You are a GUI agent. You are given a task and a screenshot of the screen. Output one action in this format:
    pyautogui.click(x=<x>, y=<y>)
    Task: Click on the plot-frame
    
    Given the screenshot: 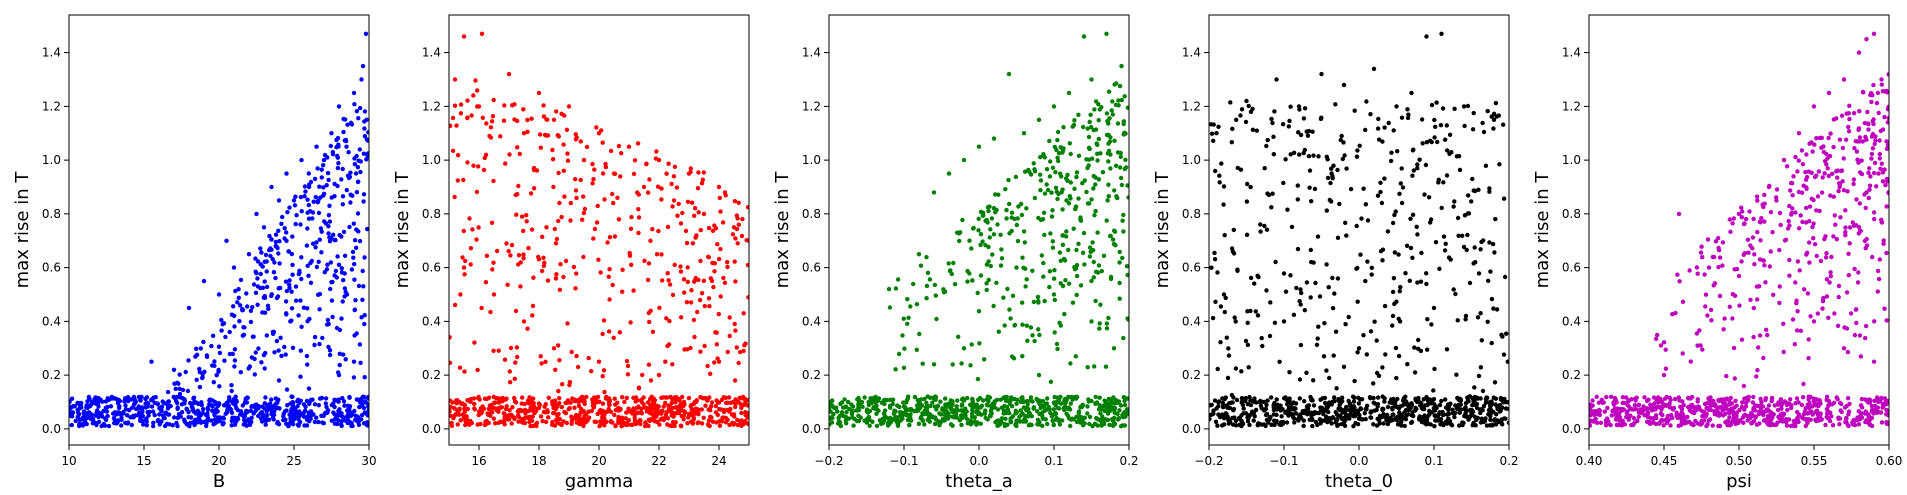 What is the action you would take?
    pyautogui.click(x=1359, y=230)
    